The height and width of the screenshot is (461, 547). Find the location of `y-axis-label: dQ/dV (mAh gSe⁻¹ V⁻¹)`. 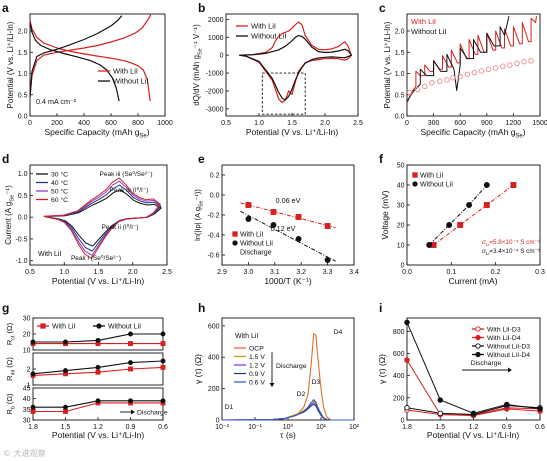

y-axis-label: dQ/dV (mAh gSe⁻¹ V⁻¹) is located at coordinates (198, 65).